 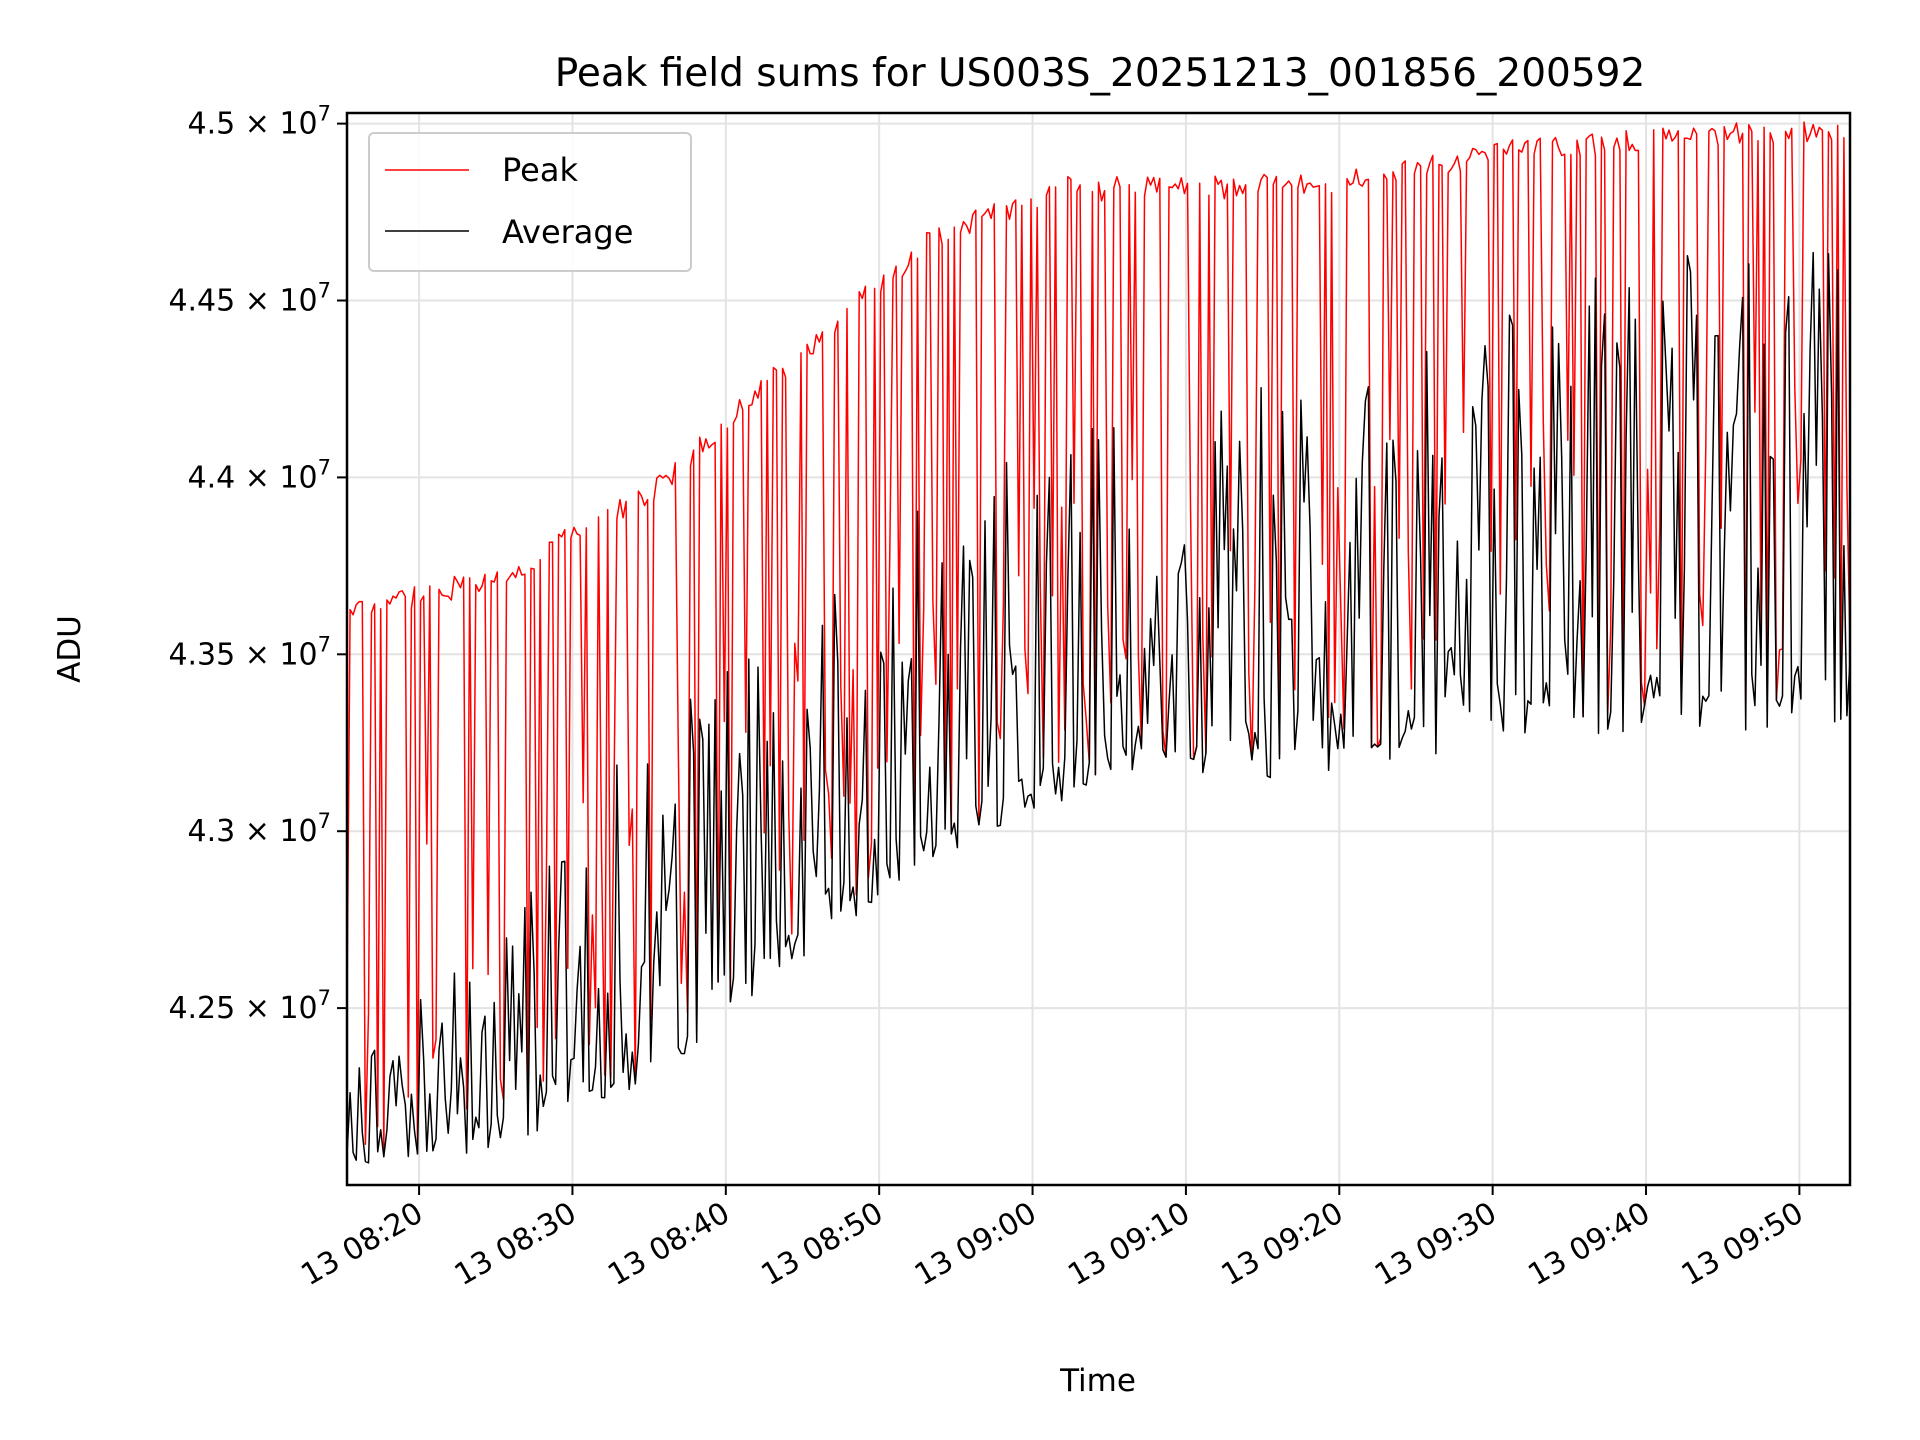 I want to click on y-tick-label: 4.3 × 107, so click(x=259, y=829).